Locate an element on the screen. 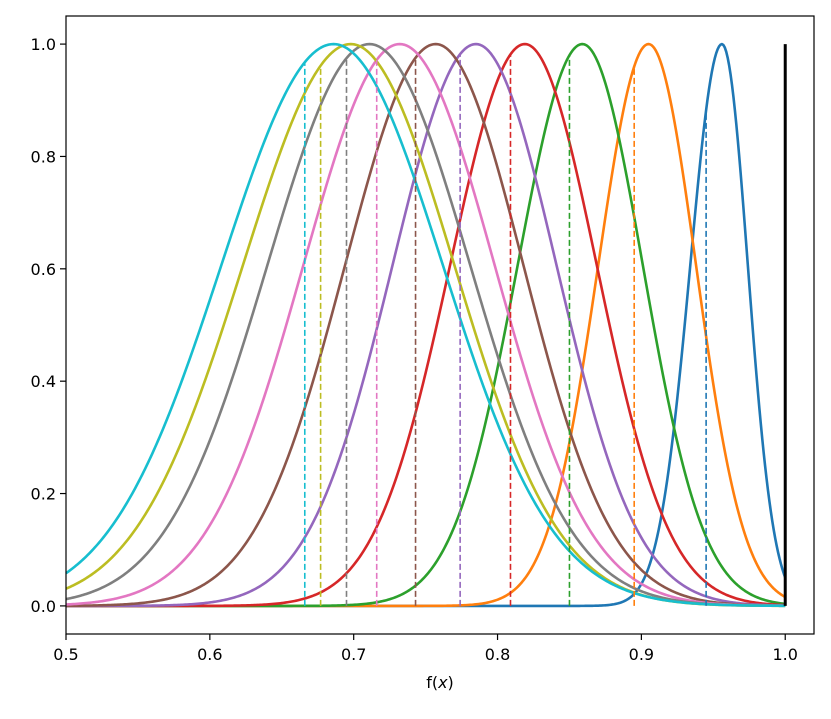 The image size is (831, 719). x-axis-label: f(x) is located at coordinates (440, 682).